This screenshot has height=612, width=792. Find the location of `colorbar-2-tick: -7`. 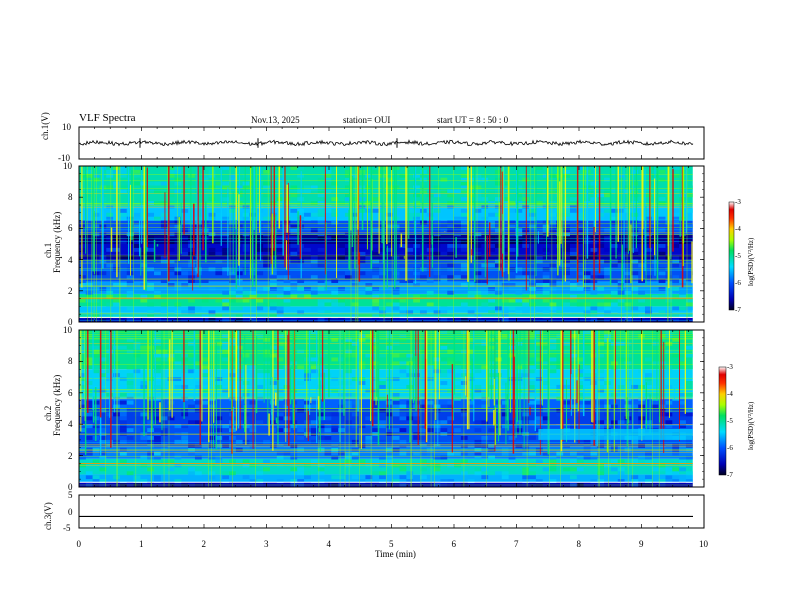

colorbar-2-tick: -7 is located at coordinates (730, 475).